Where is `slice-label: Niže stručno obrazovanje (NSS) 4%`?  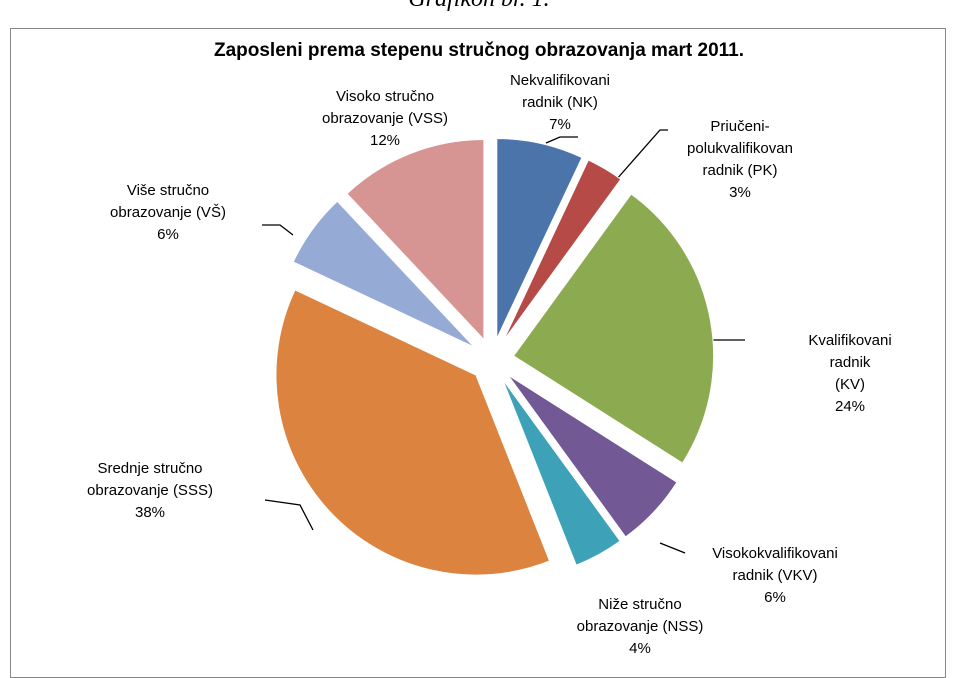 slice-label: Niže stručno obrazovanje (NSS) 4% is located at coordinates (640, 627).